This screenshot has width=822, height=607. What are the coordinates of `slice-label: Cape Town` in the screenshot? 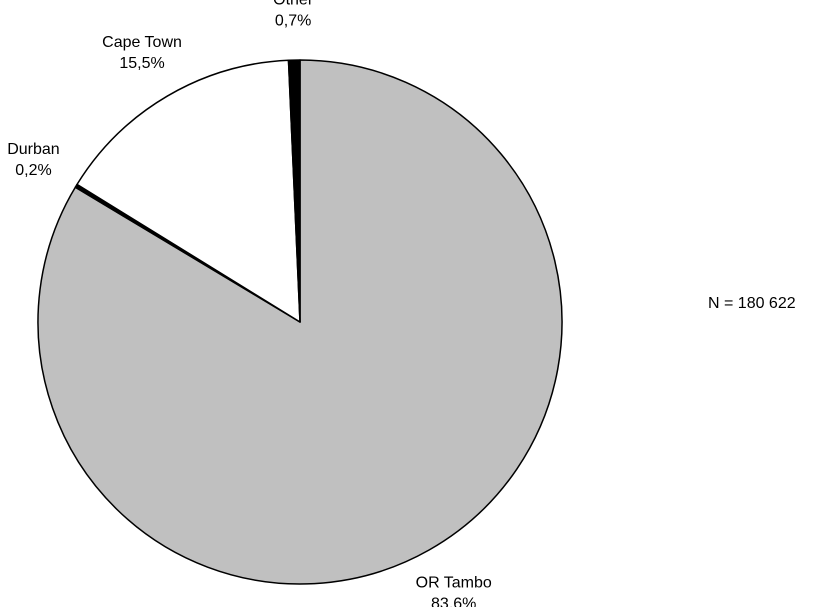 It's located at (142, 42).